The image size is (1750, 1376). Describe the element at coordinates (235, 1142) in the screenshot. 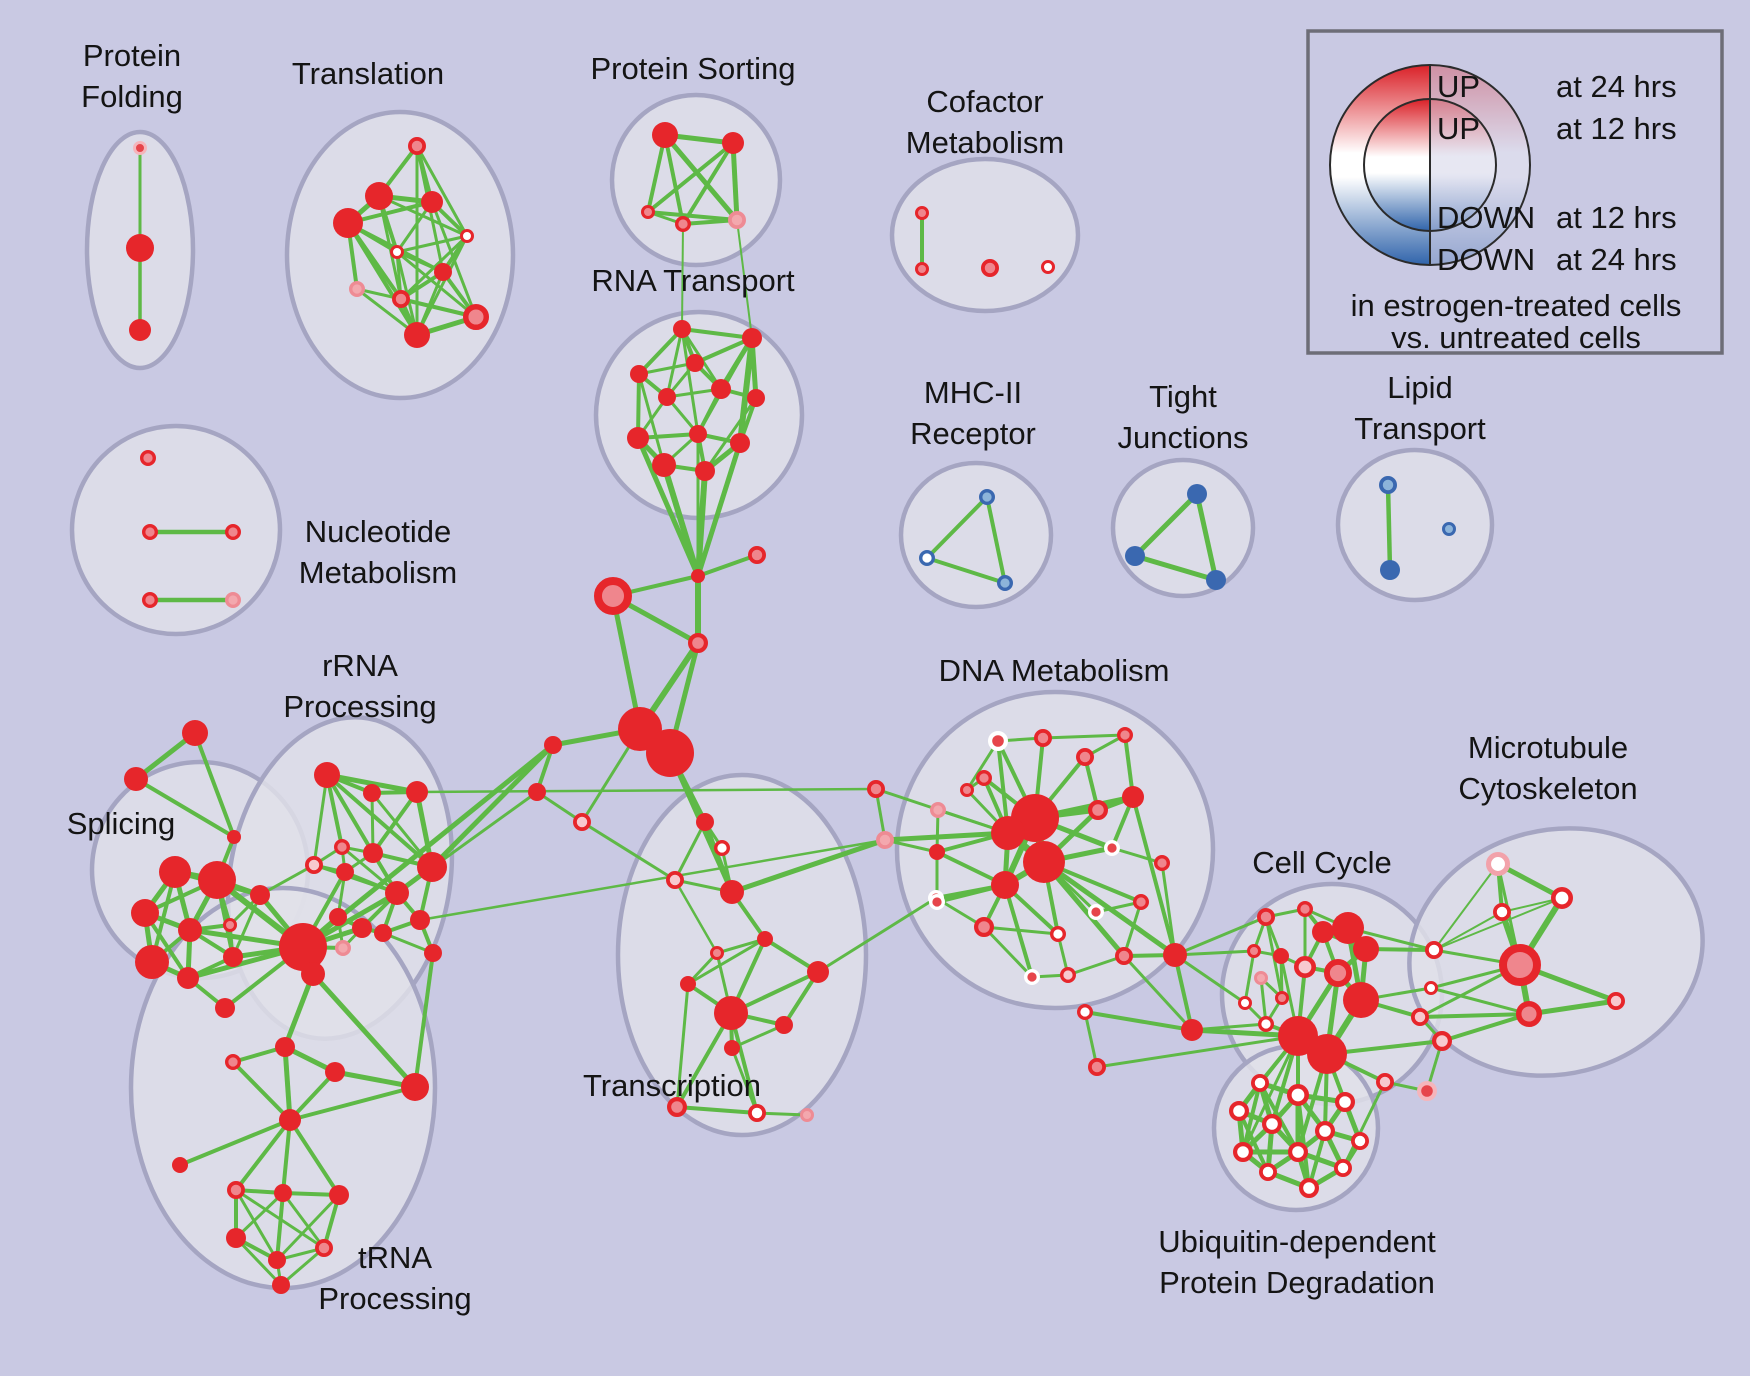

I see `edge-q5-q6` at that location.